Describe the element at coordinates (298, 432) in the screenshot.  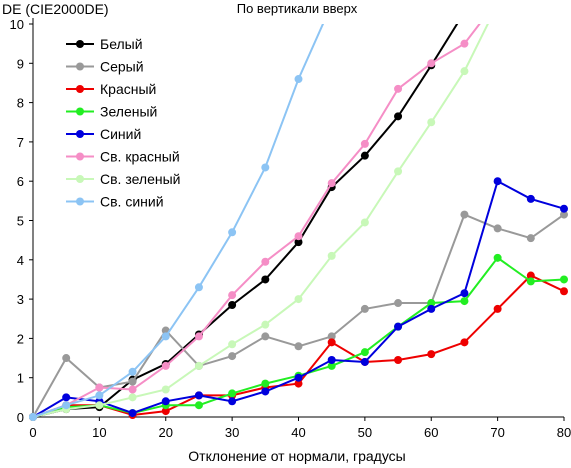
I see `x-tick-label: 40` at that location.